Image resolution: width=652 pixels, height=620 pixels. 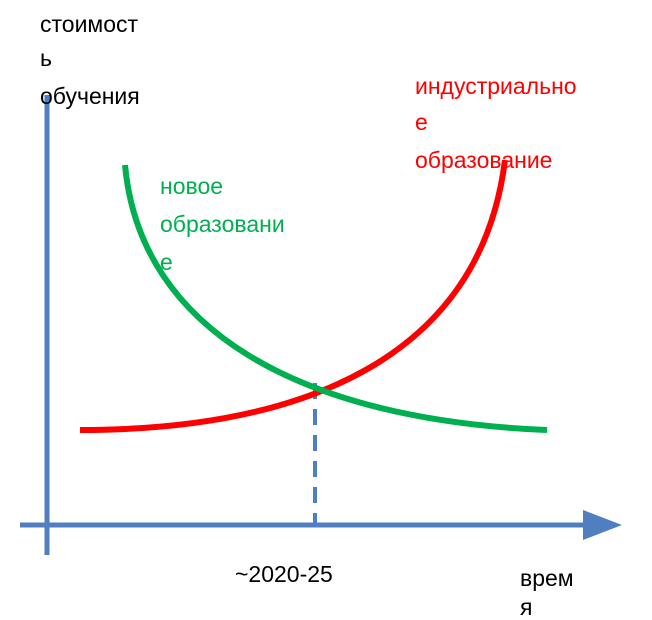 I want to click on x-axis-arrow, so click(x=602, y=525).